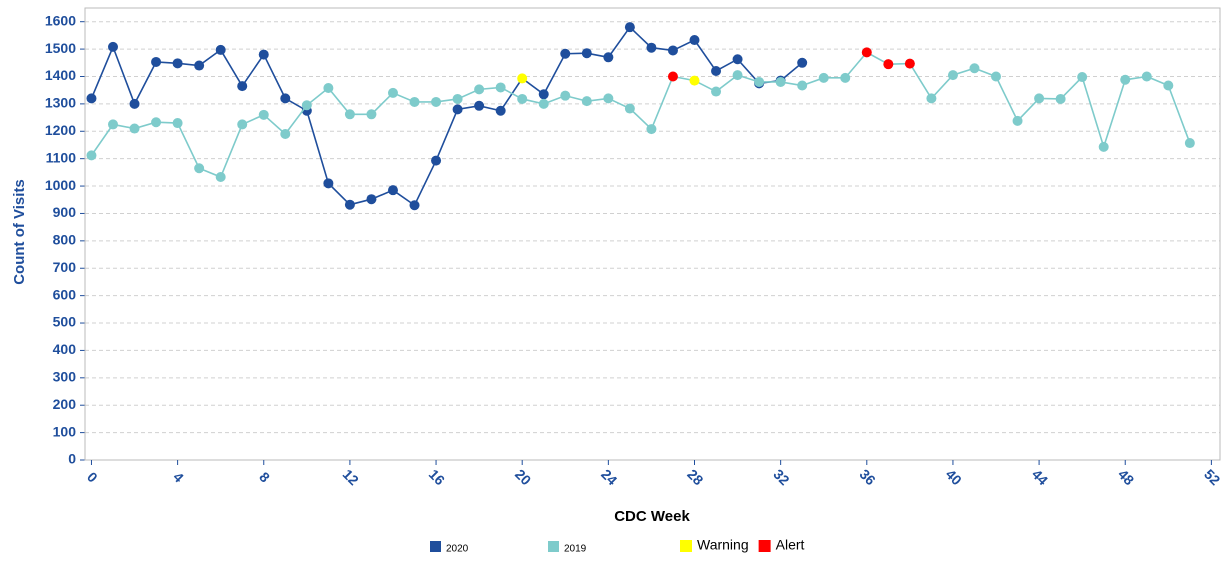  Describe the element at coordinates (19, 232) in the screenshot. I see `y-axis-title: Count of Visits` at that location.